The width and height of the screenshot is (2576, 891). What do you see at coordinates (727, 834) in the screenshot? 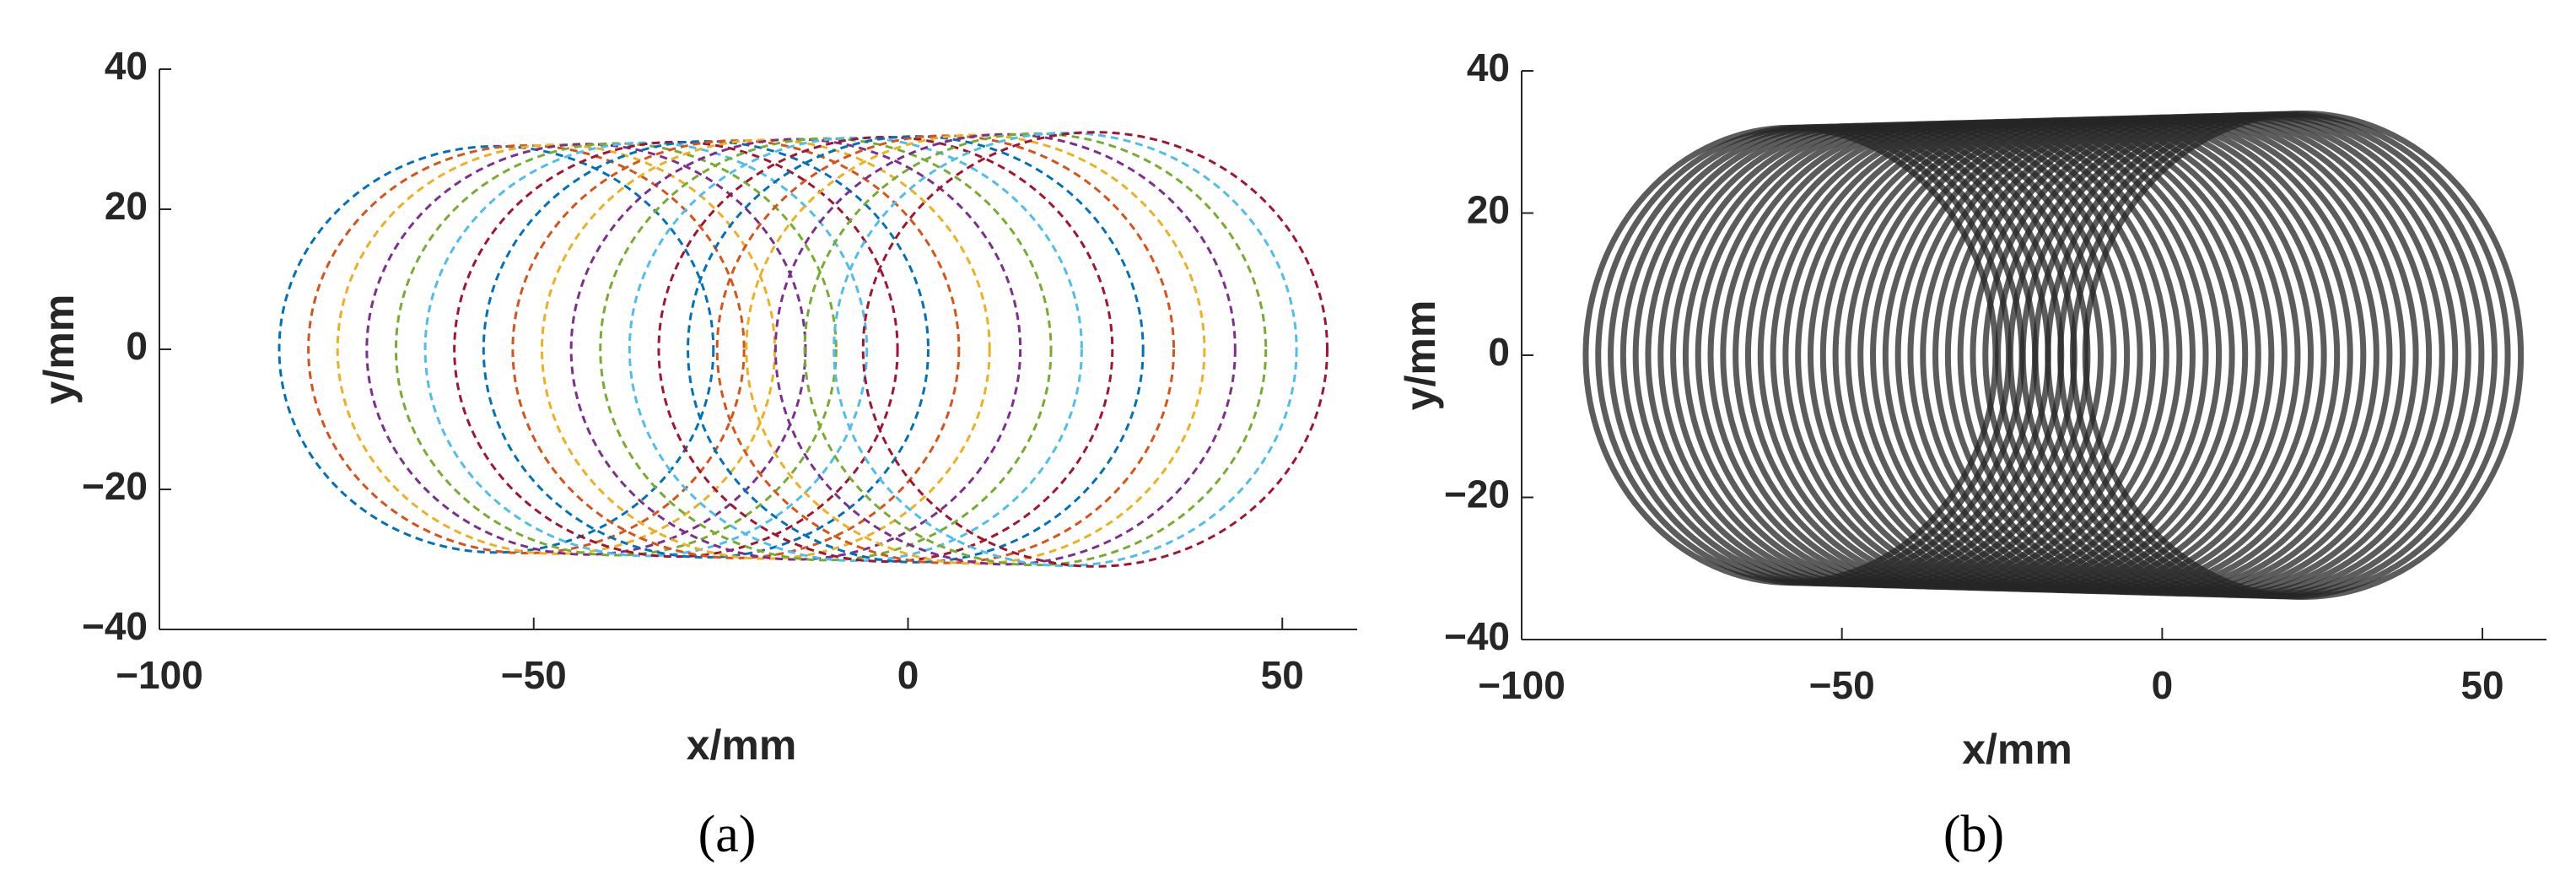
I see `panel-caption: (a)` at bounding box center [727, 834].